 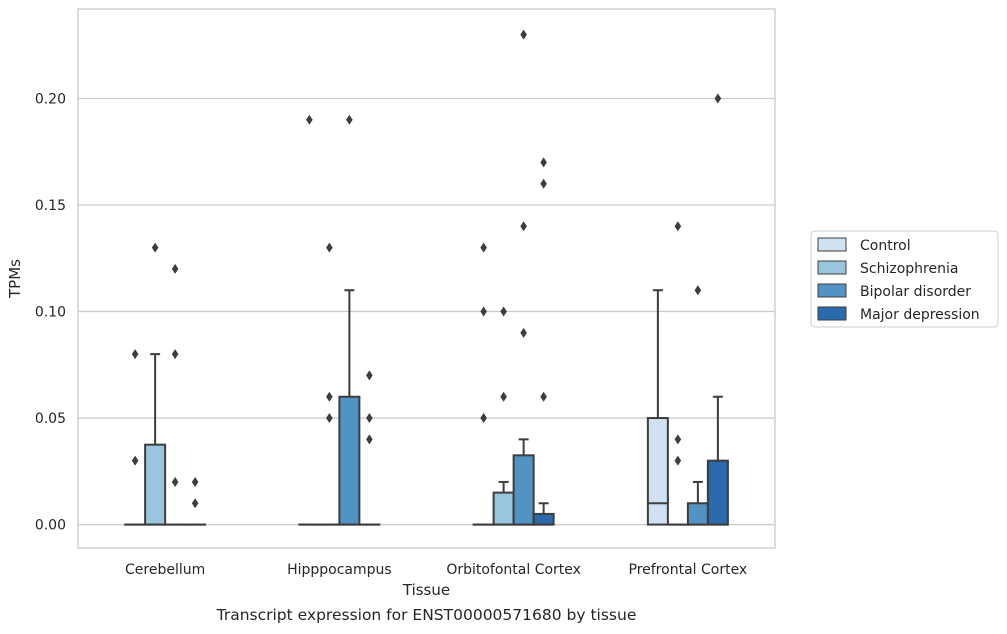 I want to click on y-tick-label: 0.00, so click(x=50, y=526).